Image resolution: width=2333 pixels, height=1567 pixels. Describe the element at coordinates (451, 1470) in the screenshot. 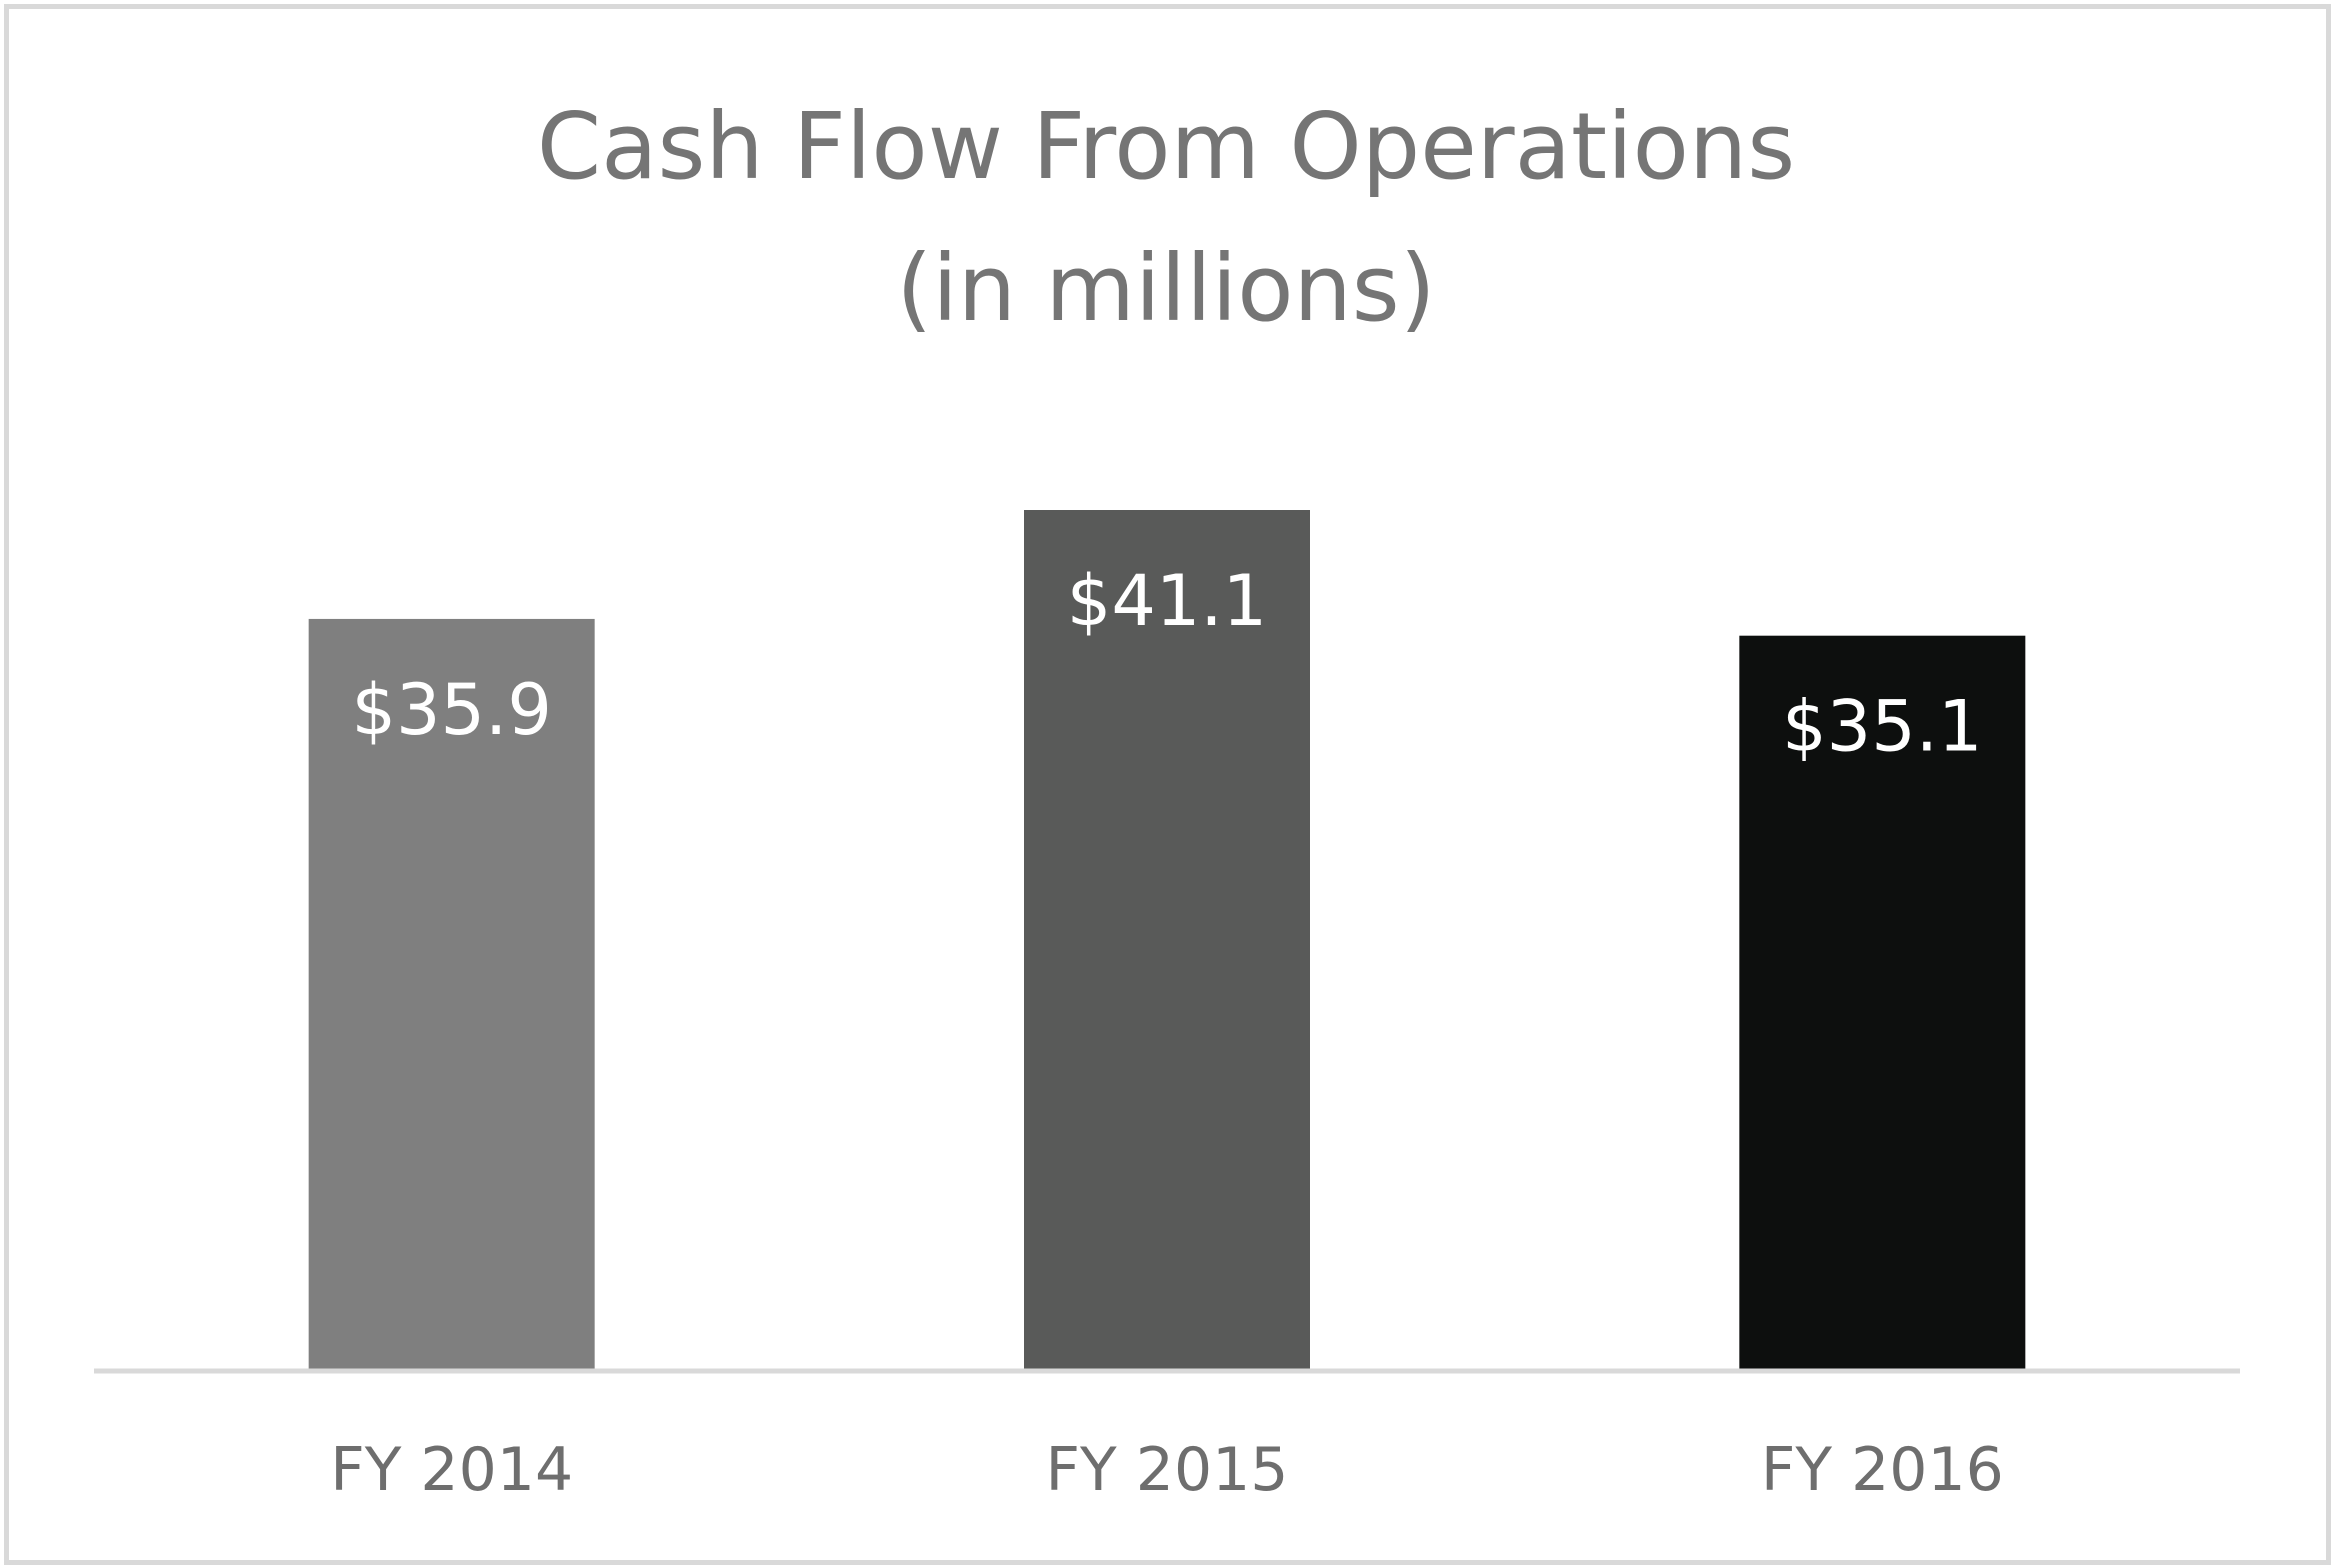

I see `category-label: FY 2014` at that location.